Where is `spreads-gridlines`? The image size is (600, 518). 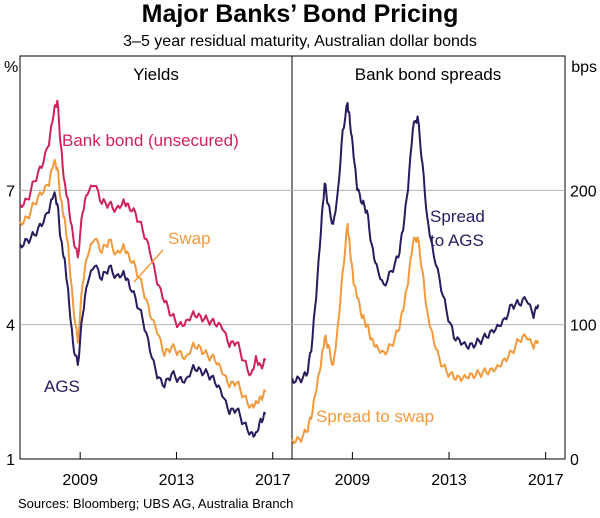
spreads-gridlines is located at coordinates (428, 257).